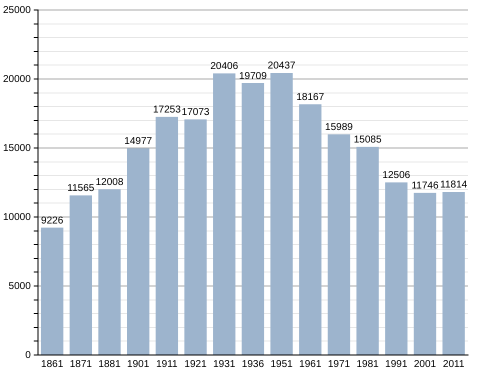 The height and width of the screenshot is (373, 488). I want to click on data-label: 17073, so click(196, 112).